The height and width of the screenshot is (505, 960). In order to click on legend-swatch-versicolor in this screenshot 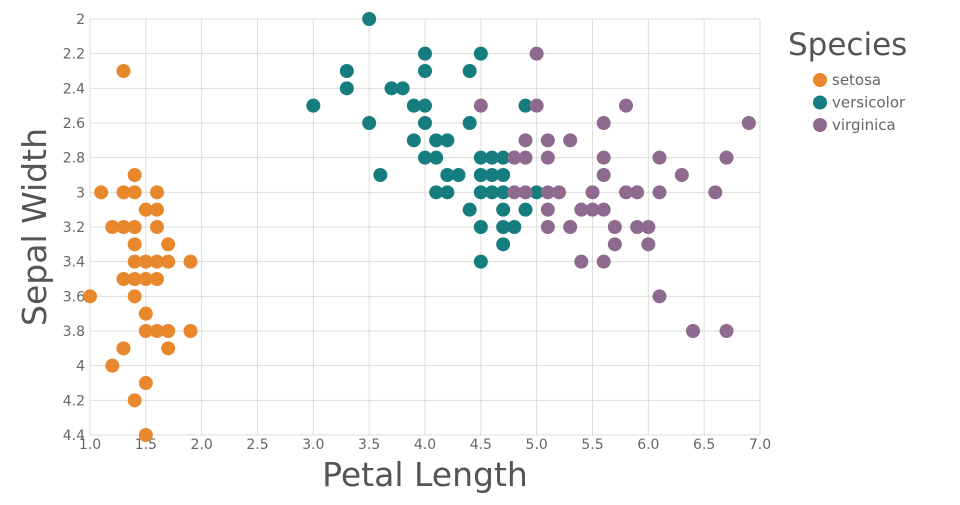, I will do `click(820, 102)`.